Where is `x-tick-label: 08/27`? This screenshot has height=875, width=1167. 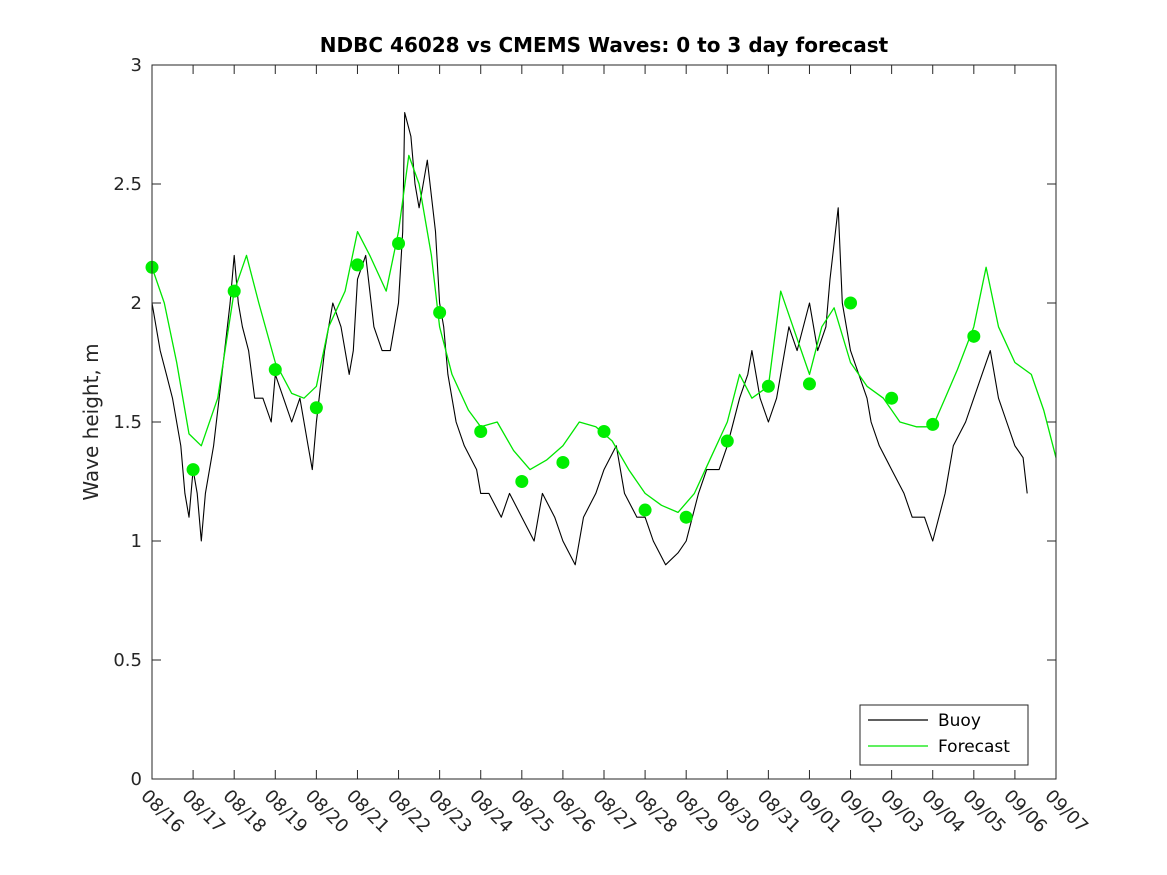
x-tick-label: 08/27 is located at coordinates (614, 812).